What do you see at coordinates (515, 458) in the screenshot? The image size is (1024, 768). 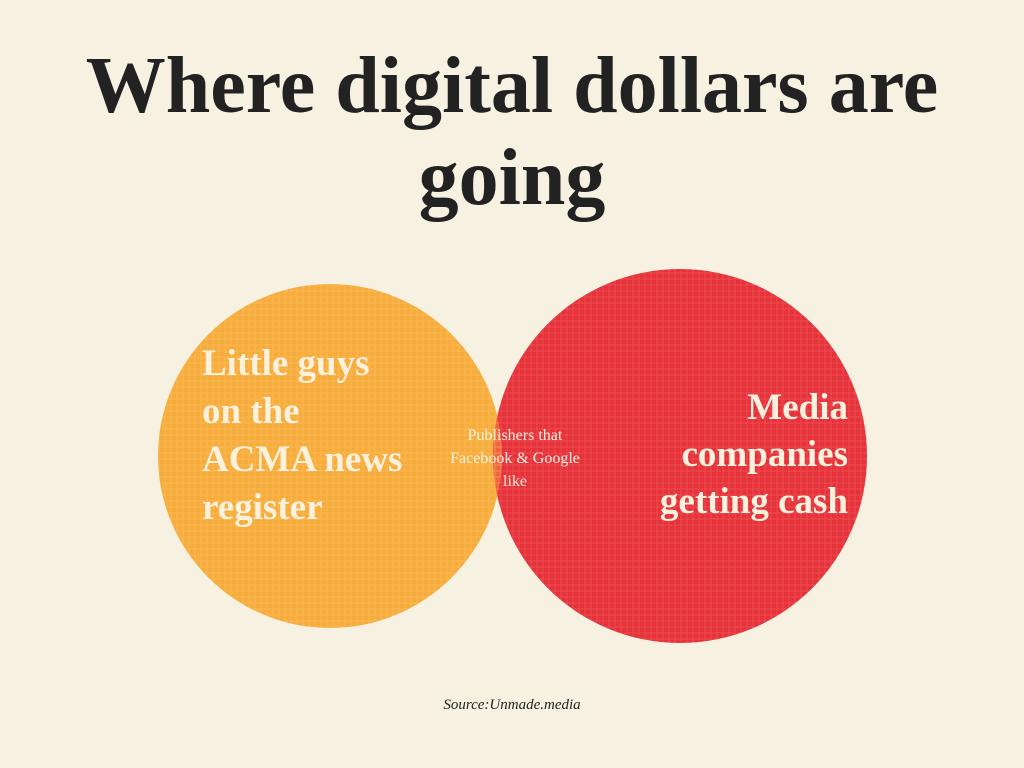 I see `overlap-label: Publishers that Facebook & Google like` at bounding box center [515, 458].